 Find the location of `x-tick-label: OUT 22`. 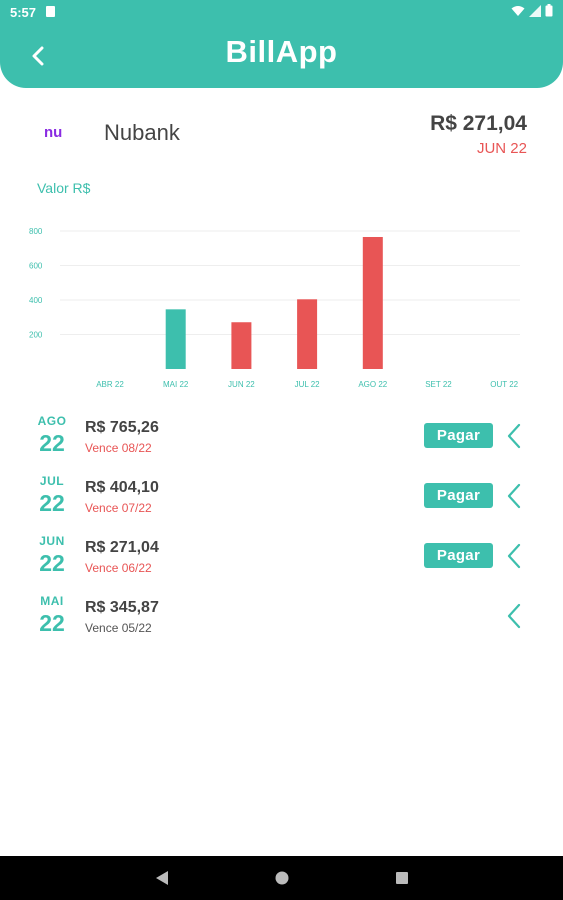

x-tick-label: OUT 22 is located at coordinates (504, 384).